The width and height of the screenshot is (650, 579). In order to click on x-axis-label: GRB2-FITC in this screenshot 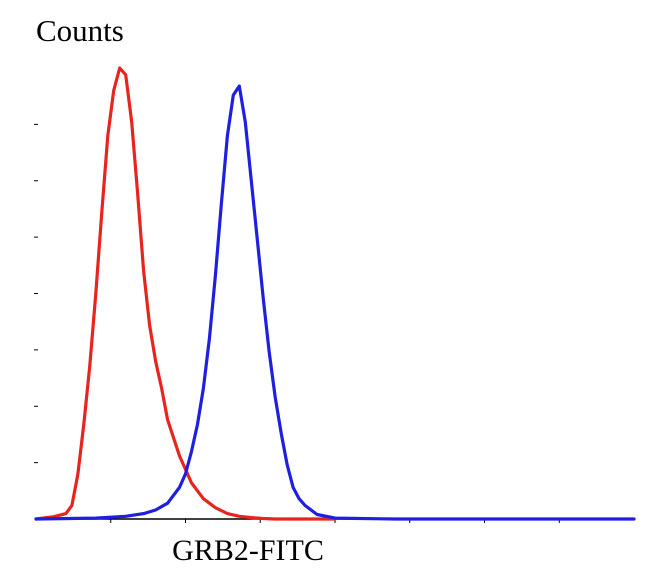, I will do `click(248, 550)`.